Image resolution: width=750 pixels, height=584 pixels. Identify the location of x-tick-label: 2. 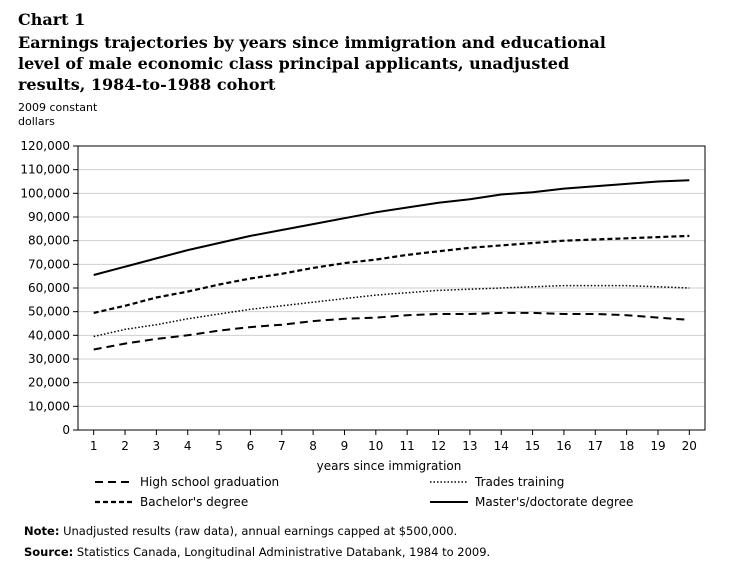
(125, 446).